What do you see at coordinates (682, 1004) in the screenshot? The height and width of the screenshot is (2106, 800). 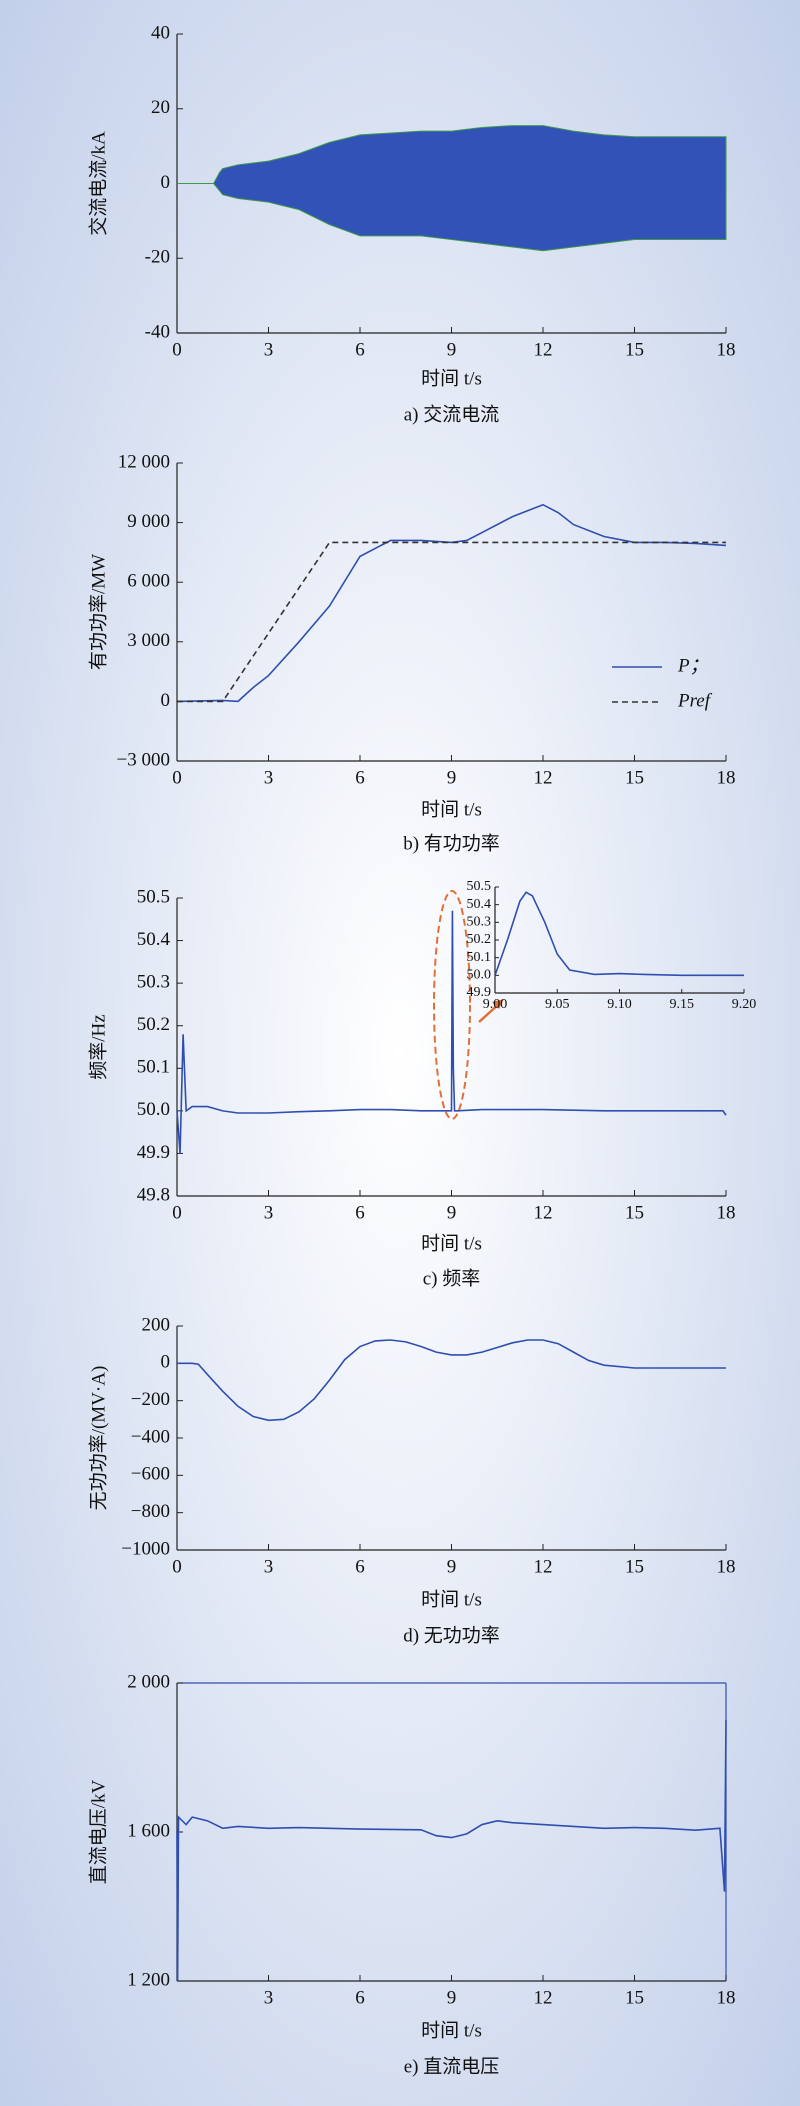 I see `x-tick-label: 9.15` at bounding box center [682, 1004].